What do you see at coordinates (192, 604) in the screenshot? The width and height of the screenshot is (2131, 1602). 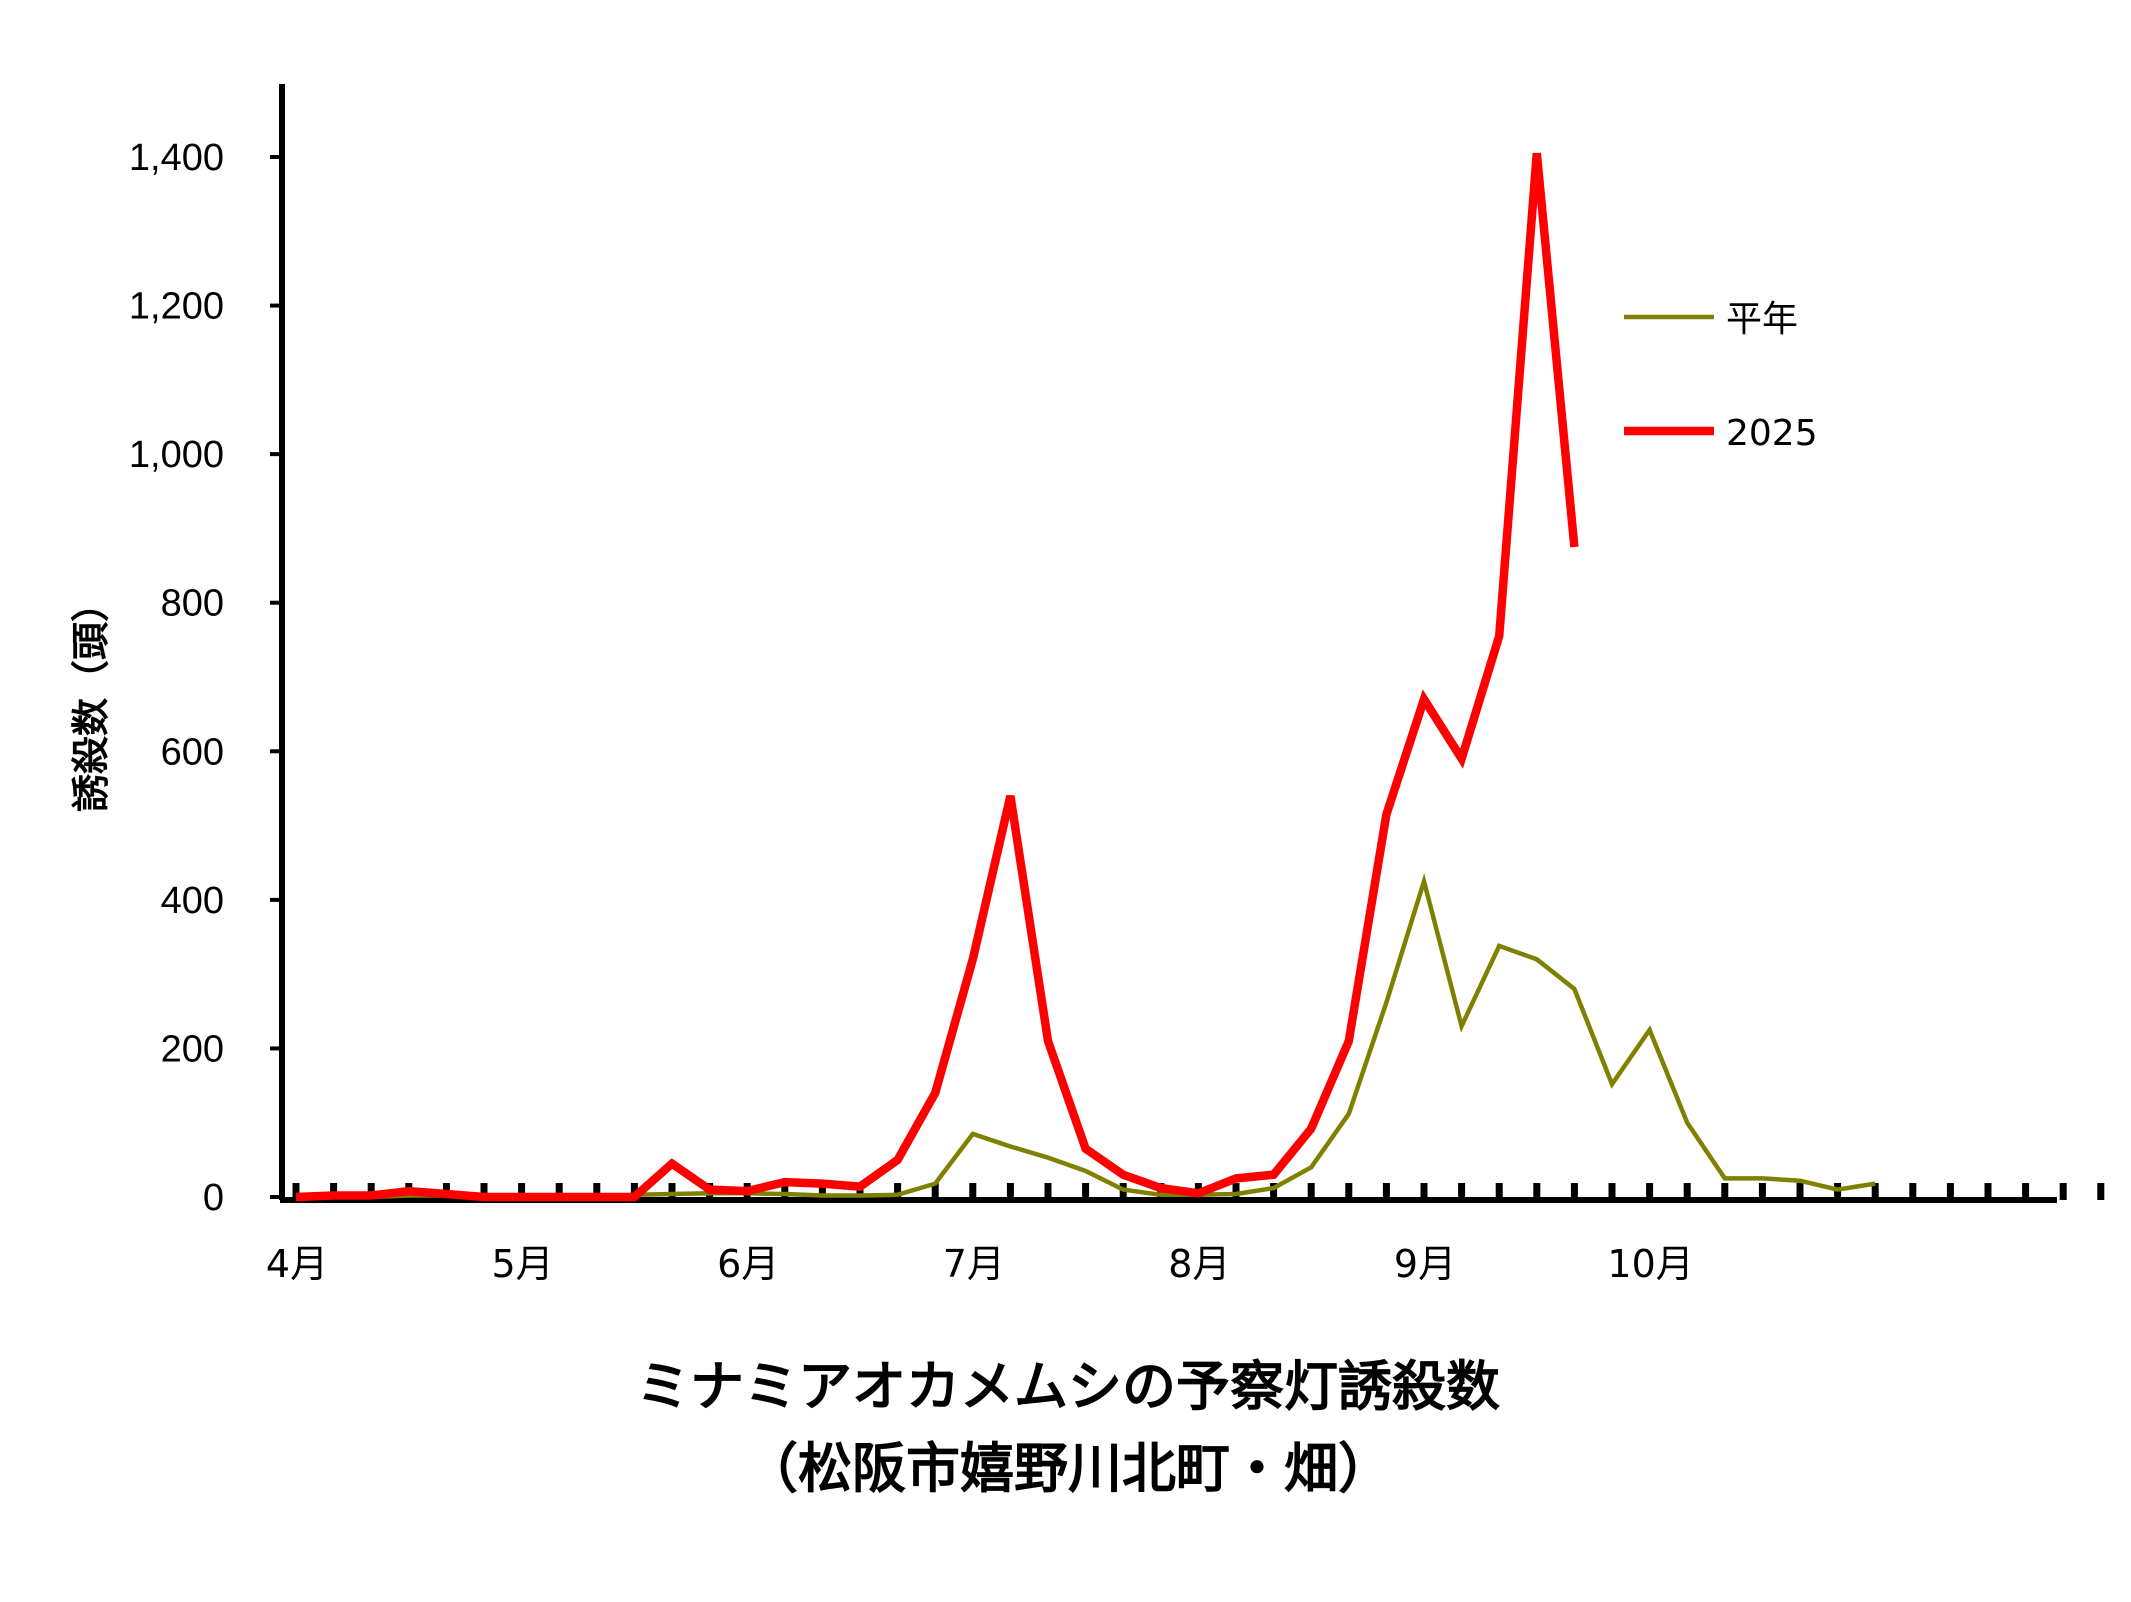 I see `y-tick-label: 800` at bounding box center [192, 604].